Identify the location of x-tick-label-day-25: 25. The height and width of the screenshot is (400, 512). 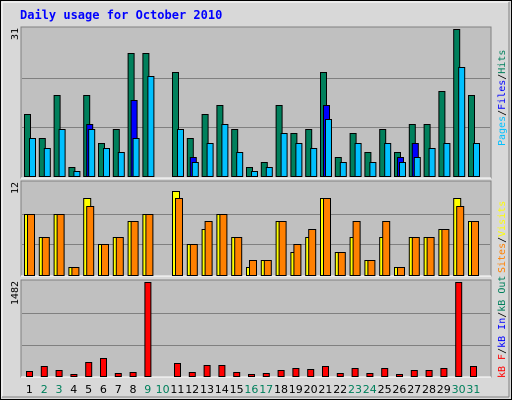
(385, 389).